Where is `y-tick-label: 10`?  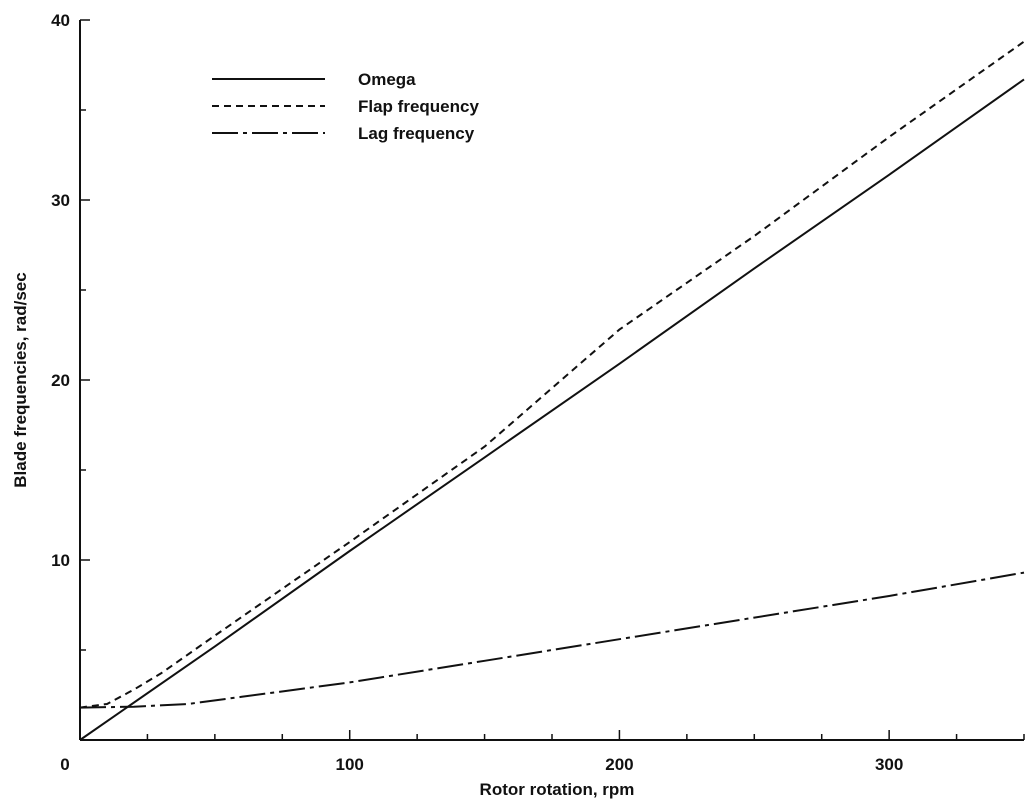 y-tick-label: 10 is located at coordinates (60, 560).